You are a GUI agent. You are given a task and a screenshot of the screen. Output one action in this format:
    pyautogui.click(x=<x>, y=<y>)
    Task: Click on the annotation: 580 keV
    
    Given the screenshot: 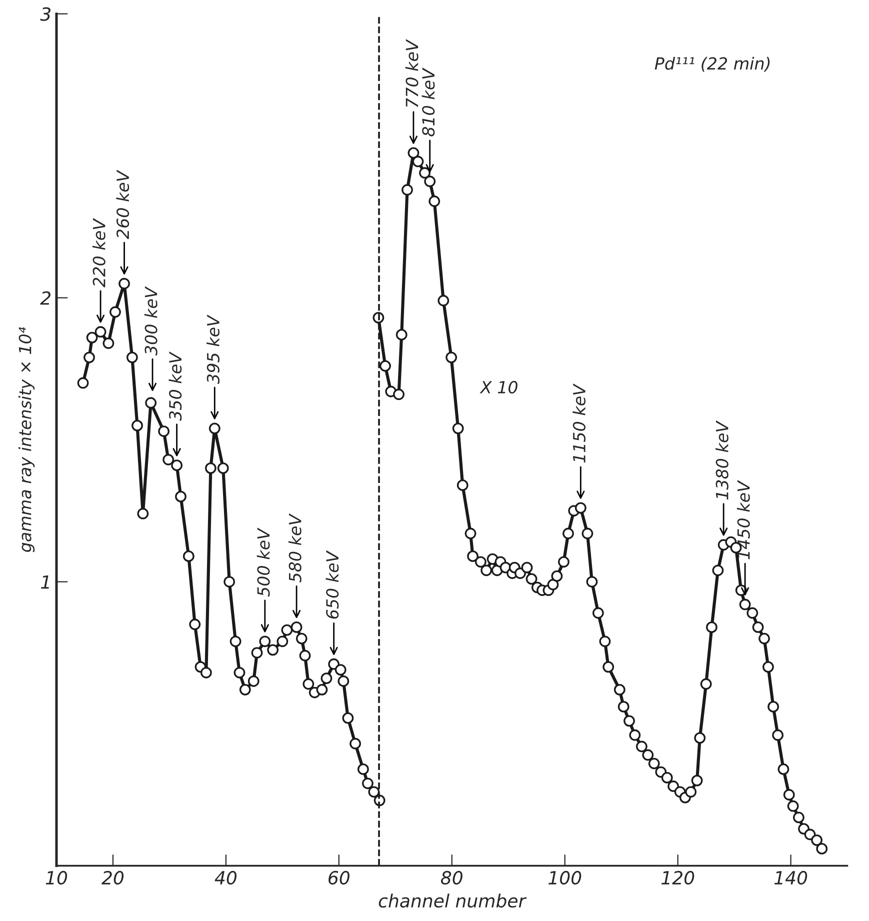 What is the action you would take?
    pyautogui.click(x=295, y=547)
    